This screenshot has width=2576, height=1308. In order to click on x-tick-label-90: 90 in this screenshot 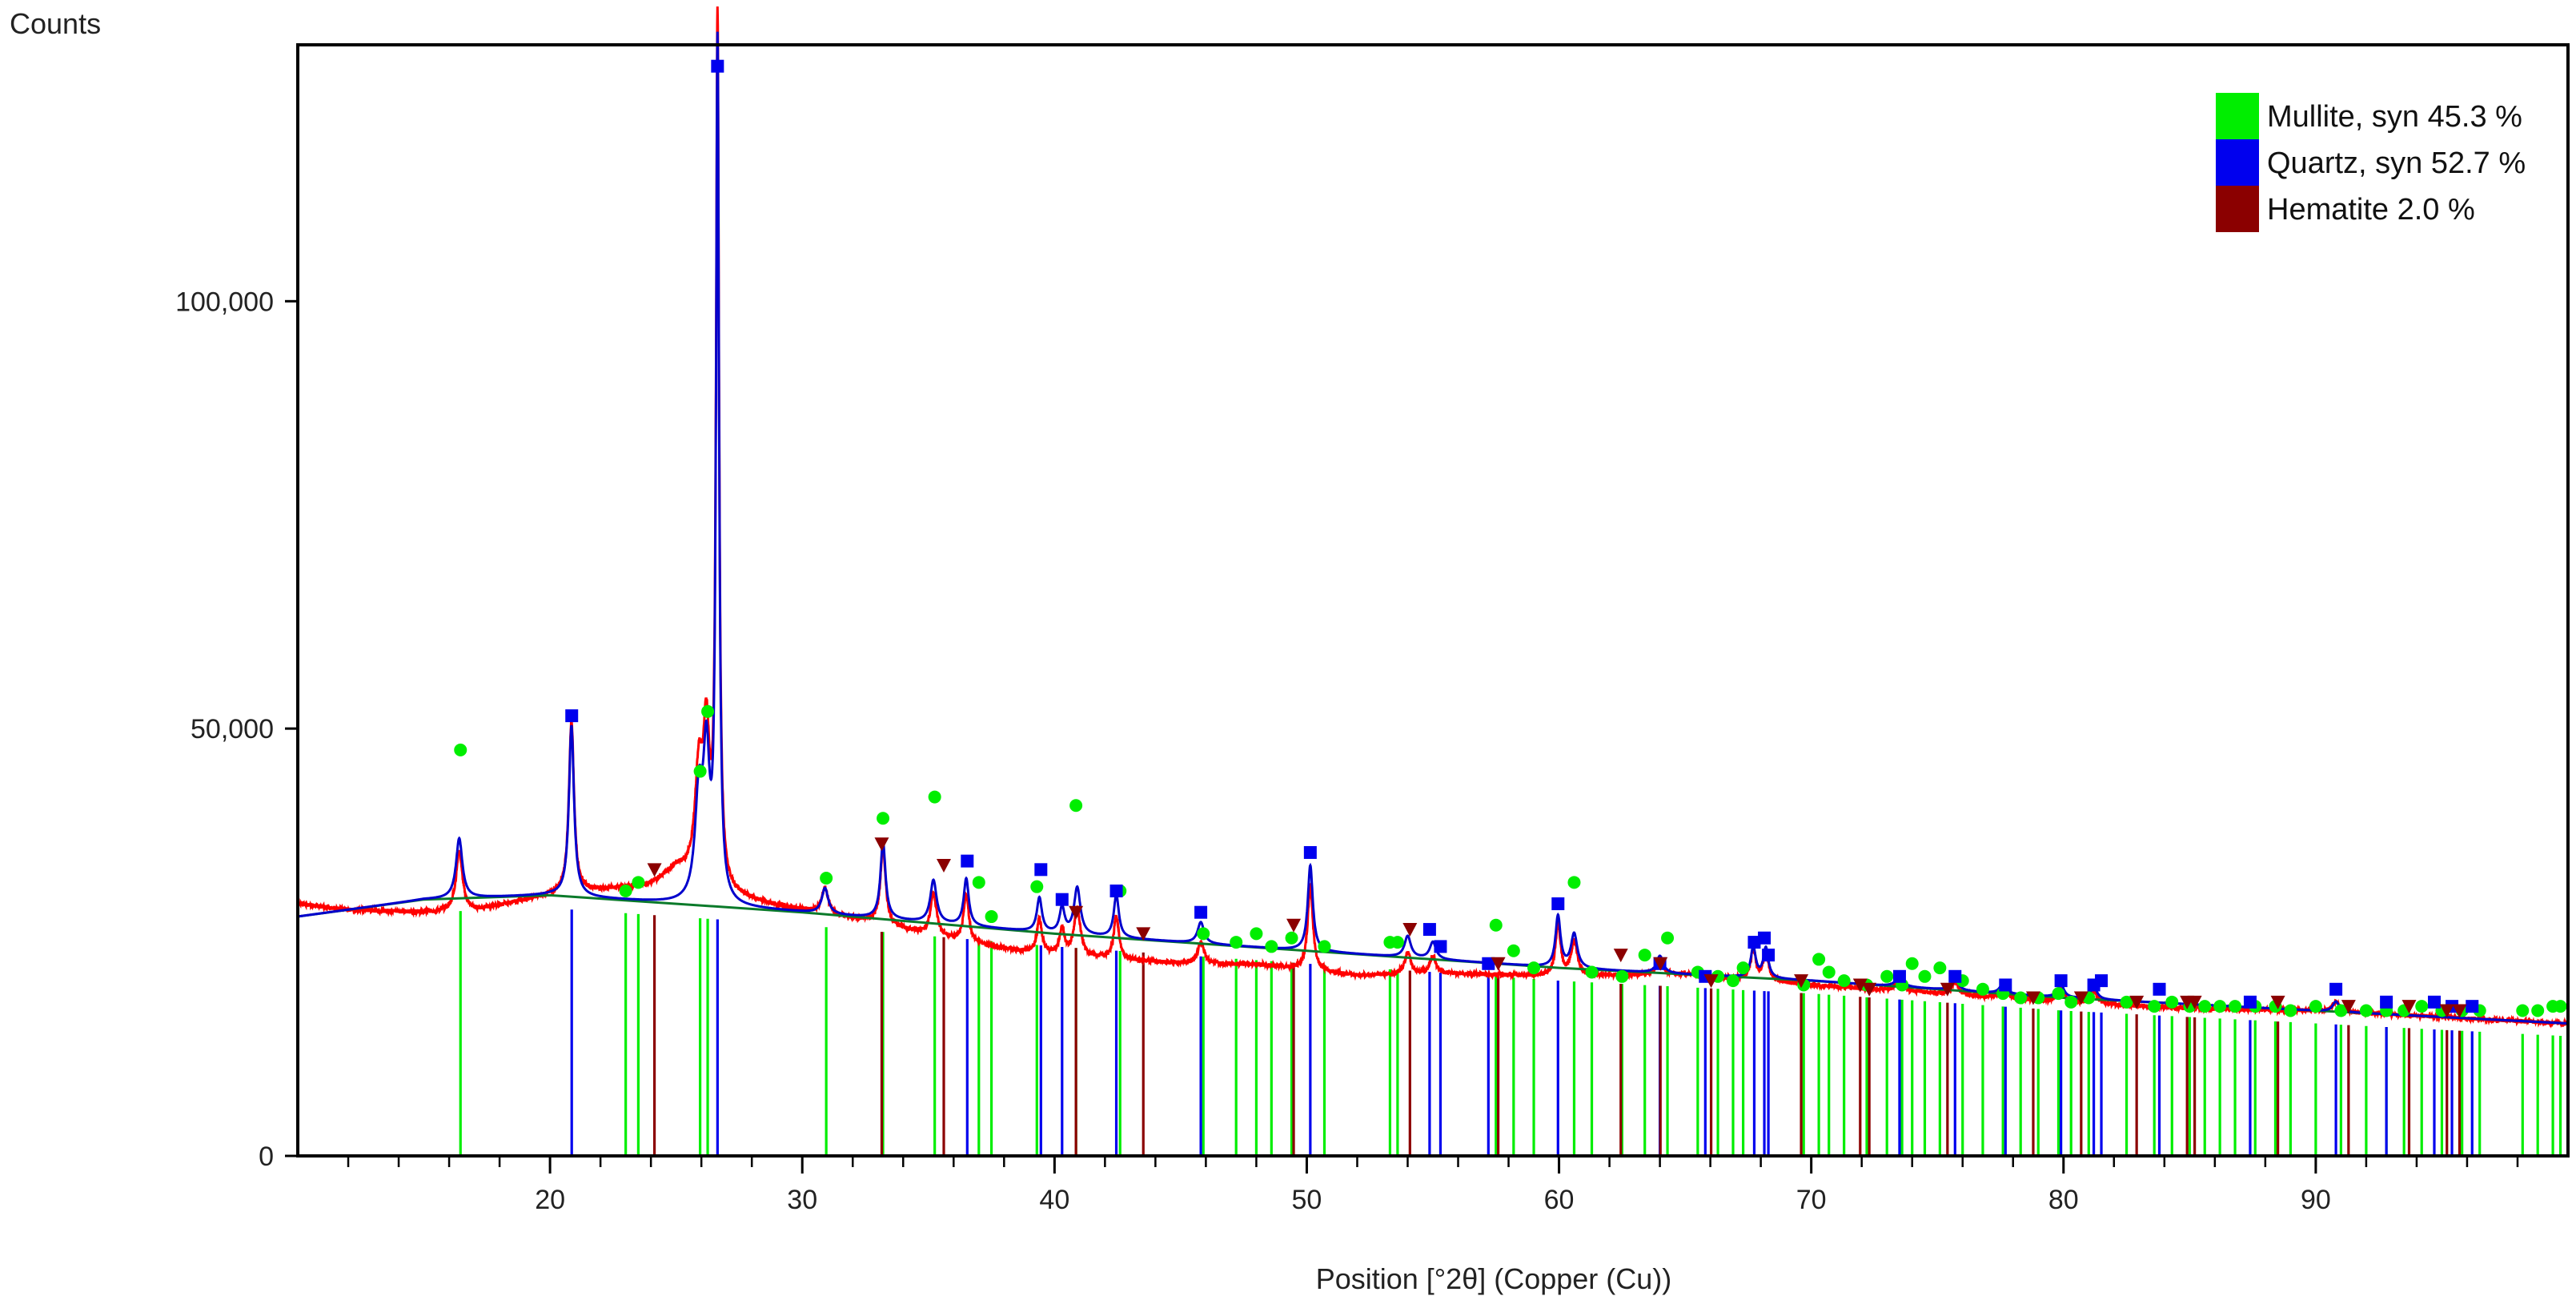, I will do `click(2316, 1200)`.